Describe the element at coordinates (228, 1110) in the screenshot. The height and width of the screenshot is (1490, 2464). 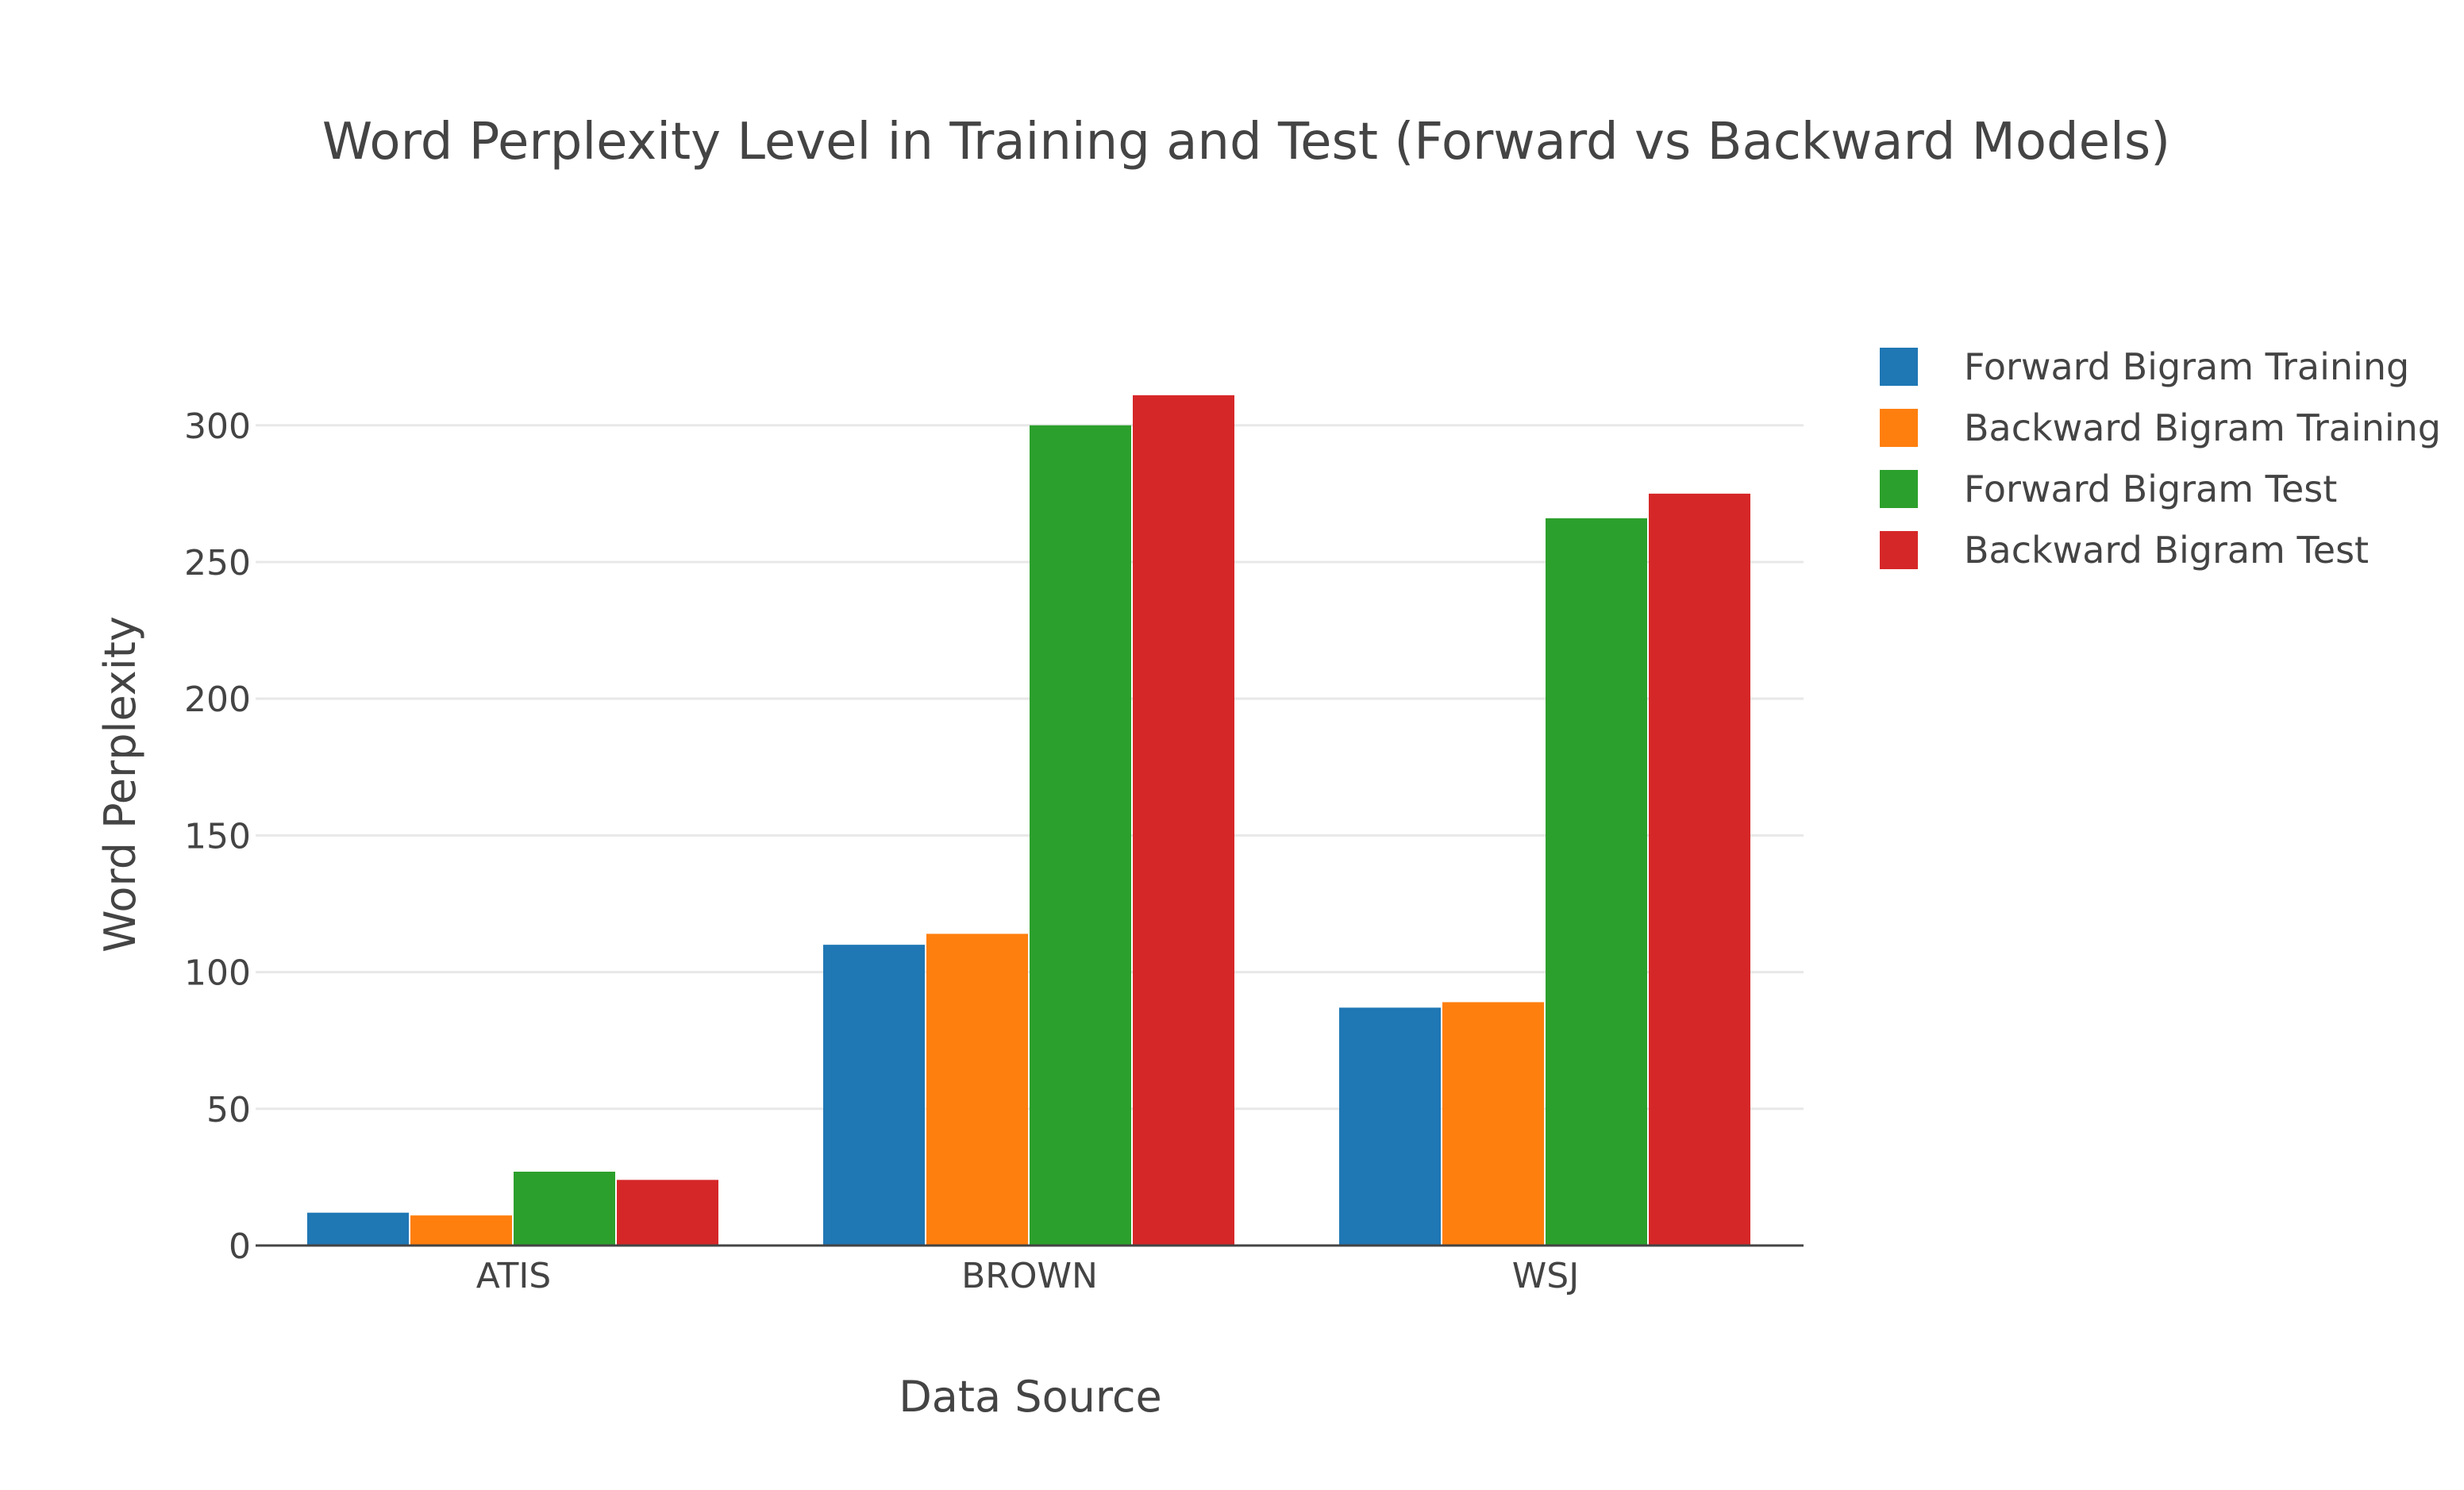
I see `y-tick-label: 50` at that location.